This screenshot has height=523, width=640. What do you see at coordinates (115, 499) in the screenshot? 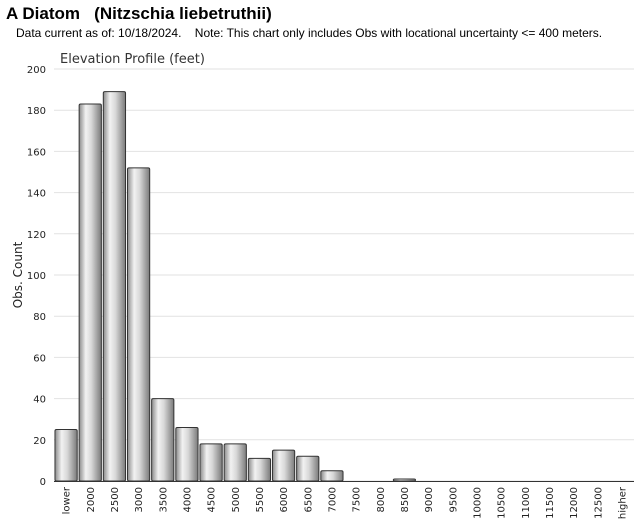
I see `x-tick-label: 2500` at bounding box center [115, 499].